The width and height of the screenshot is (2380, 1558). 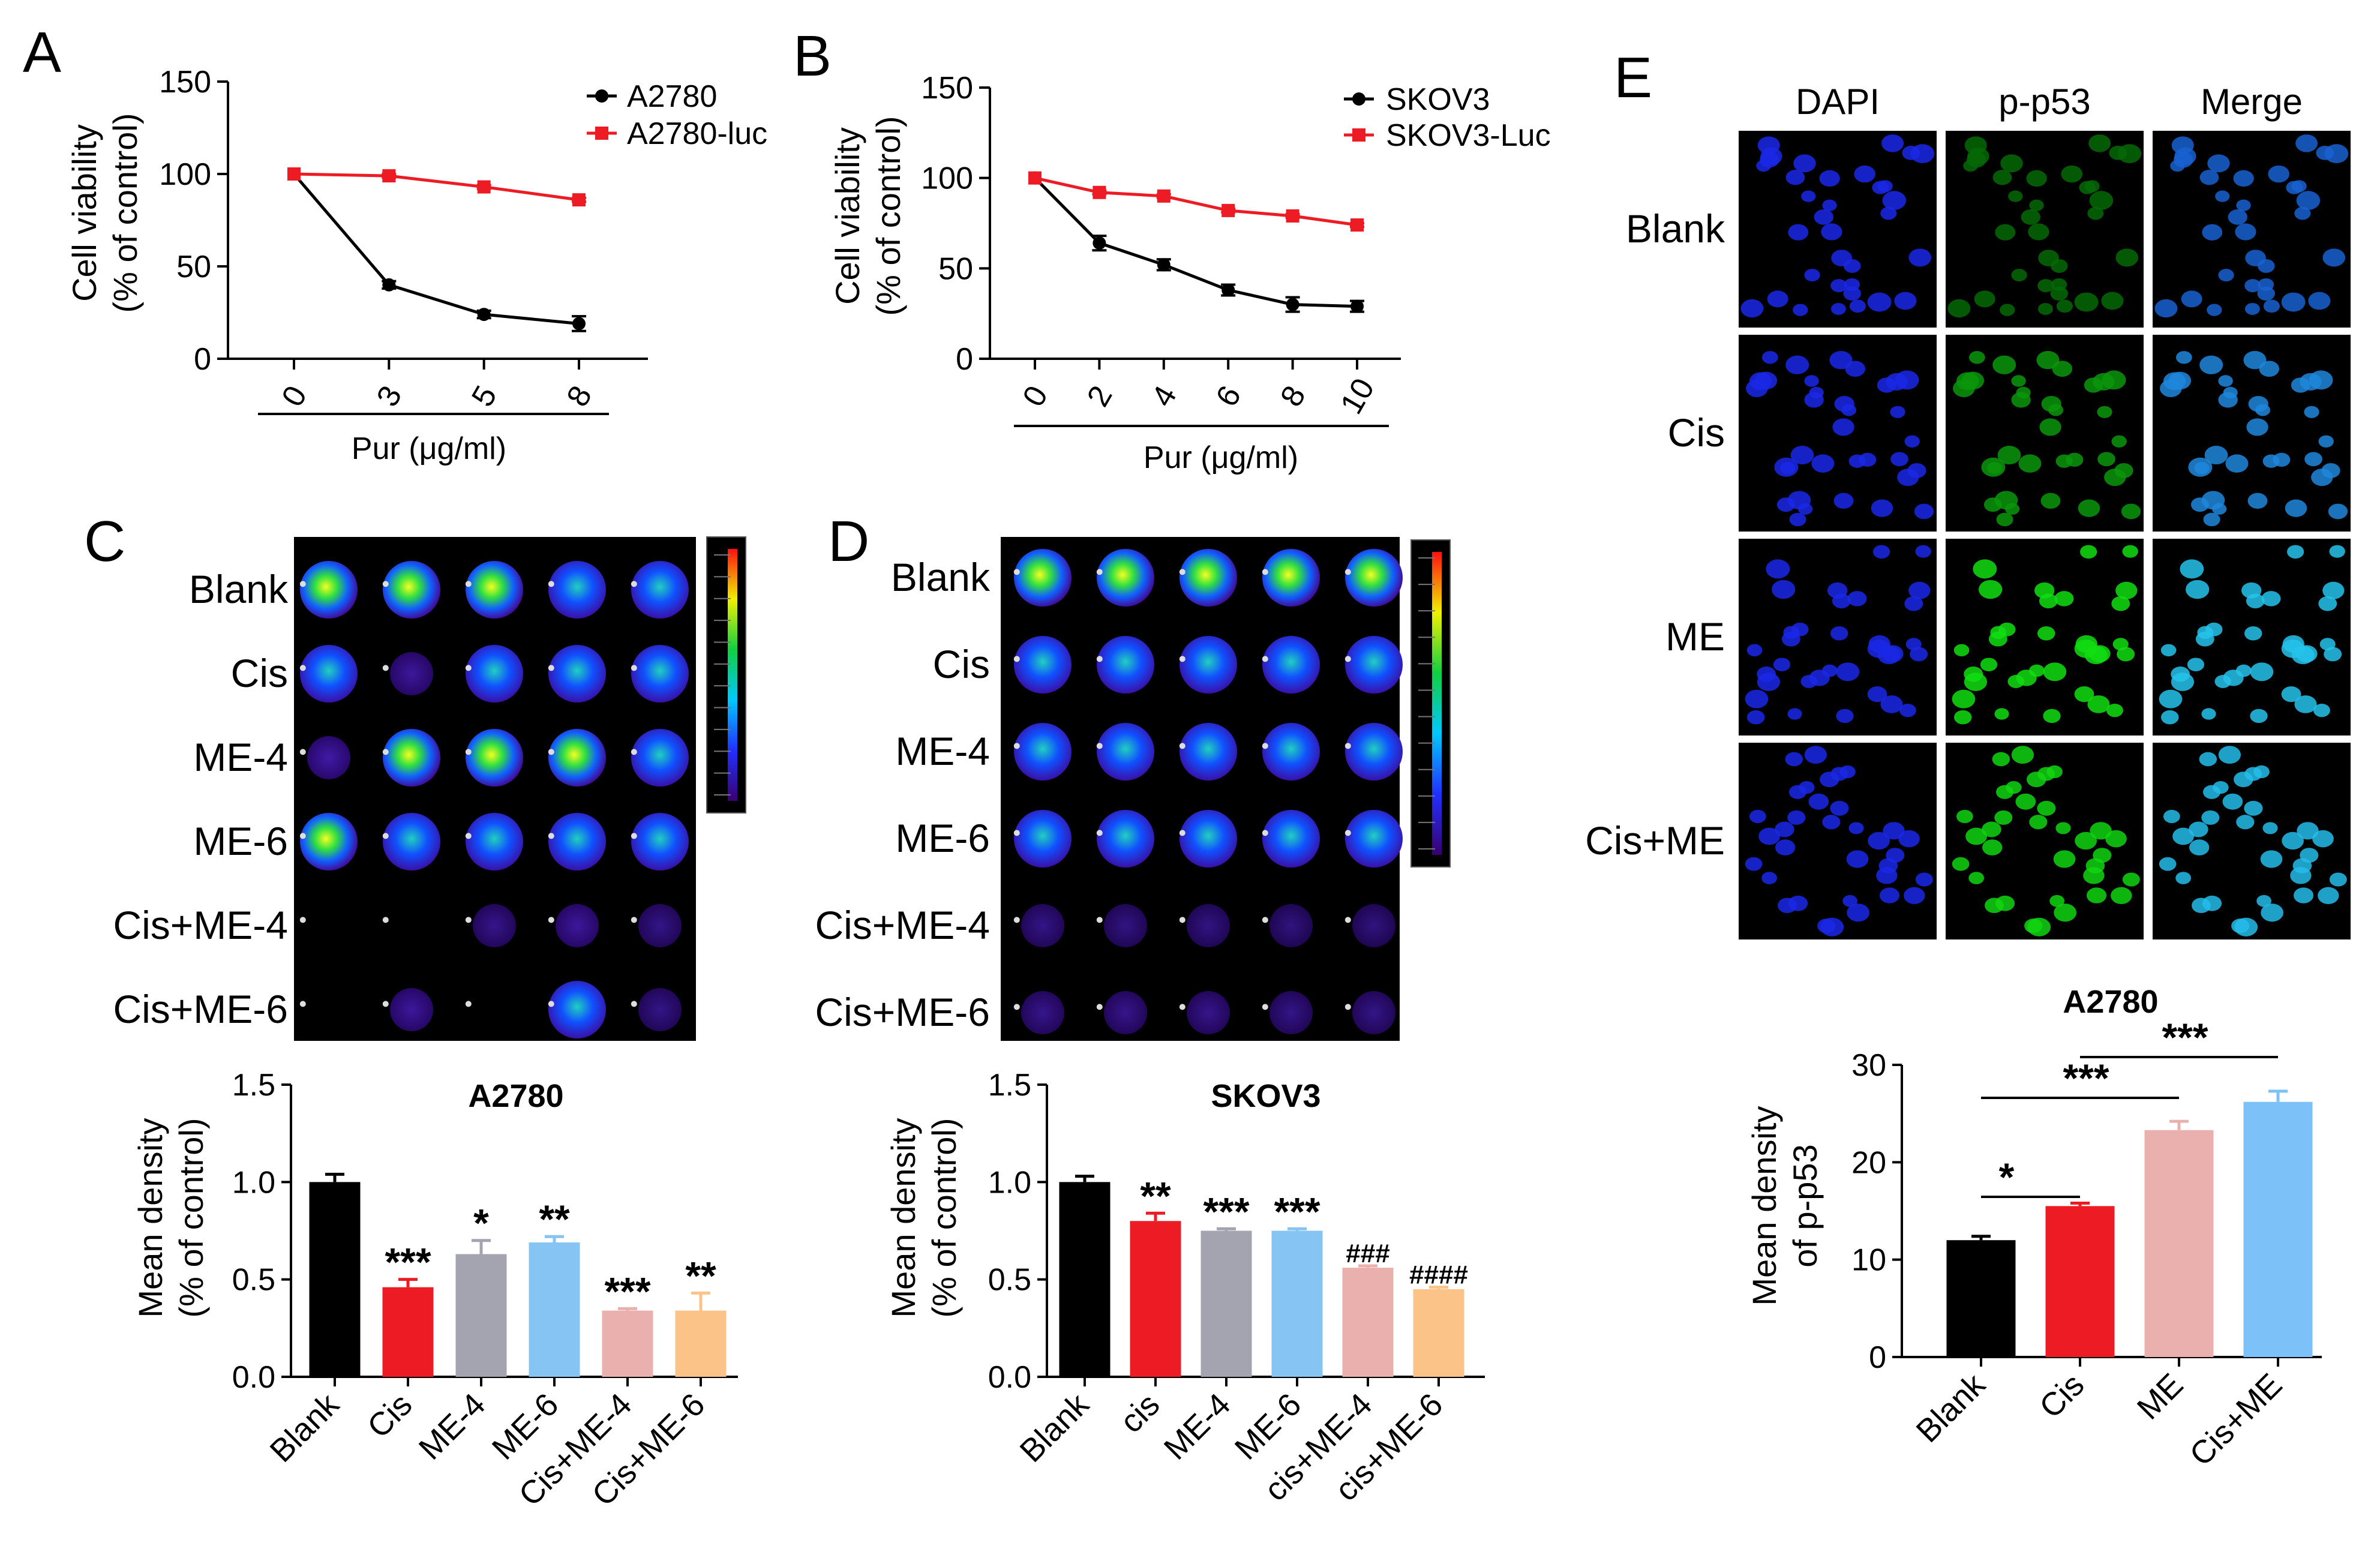 I want to click on y-tick-label: 1.0, so click(x=254, y=1182).